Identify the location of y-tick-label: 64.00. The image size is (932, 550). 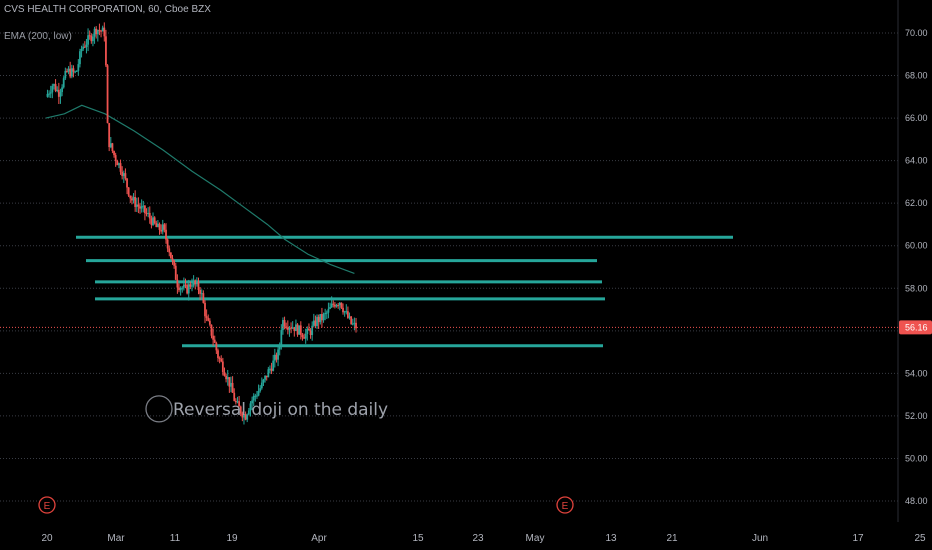
(916, 161).